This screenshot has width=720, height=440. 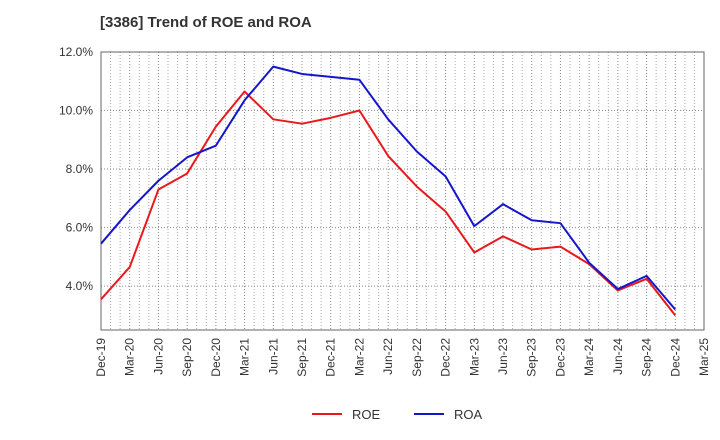 What do you see at coordinates (704, 357) in the screenshot?
I see `x-tick-label: Mar-25` at bounding box center [704, 357].